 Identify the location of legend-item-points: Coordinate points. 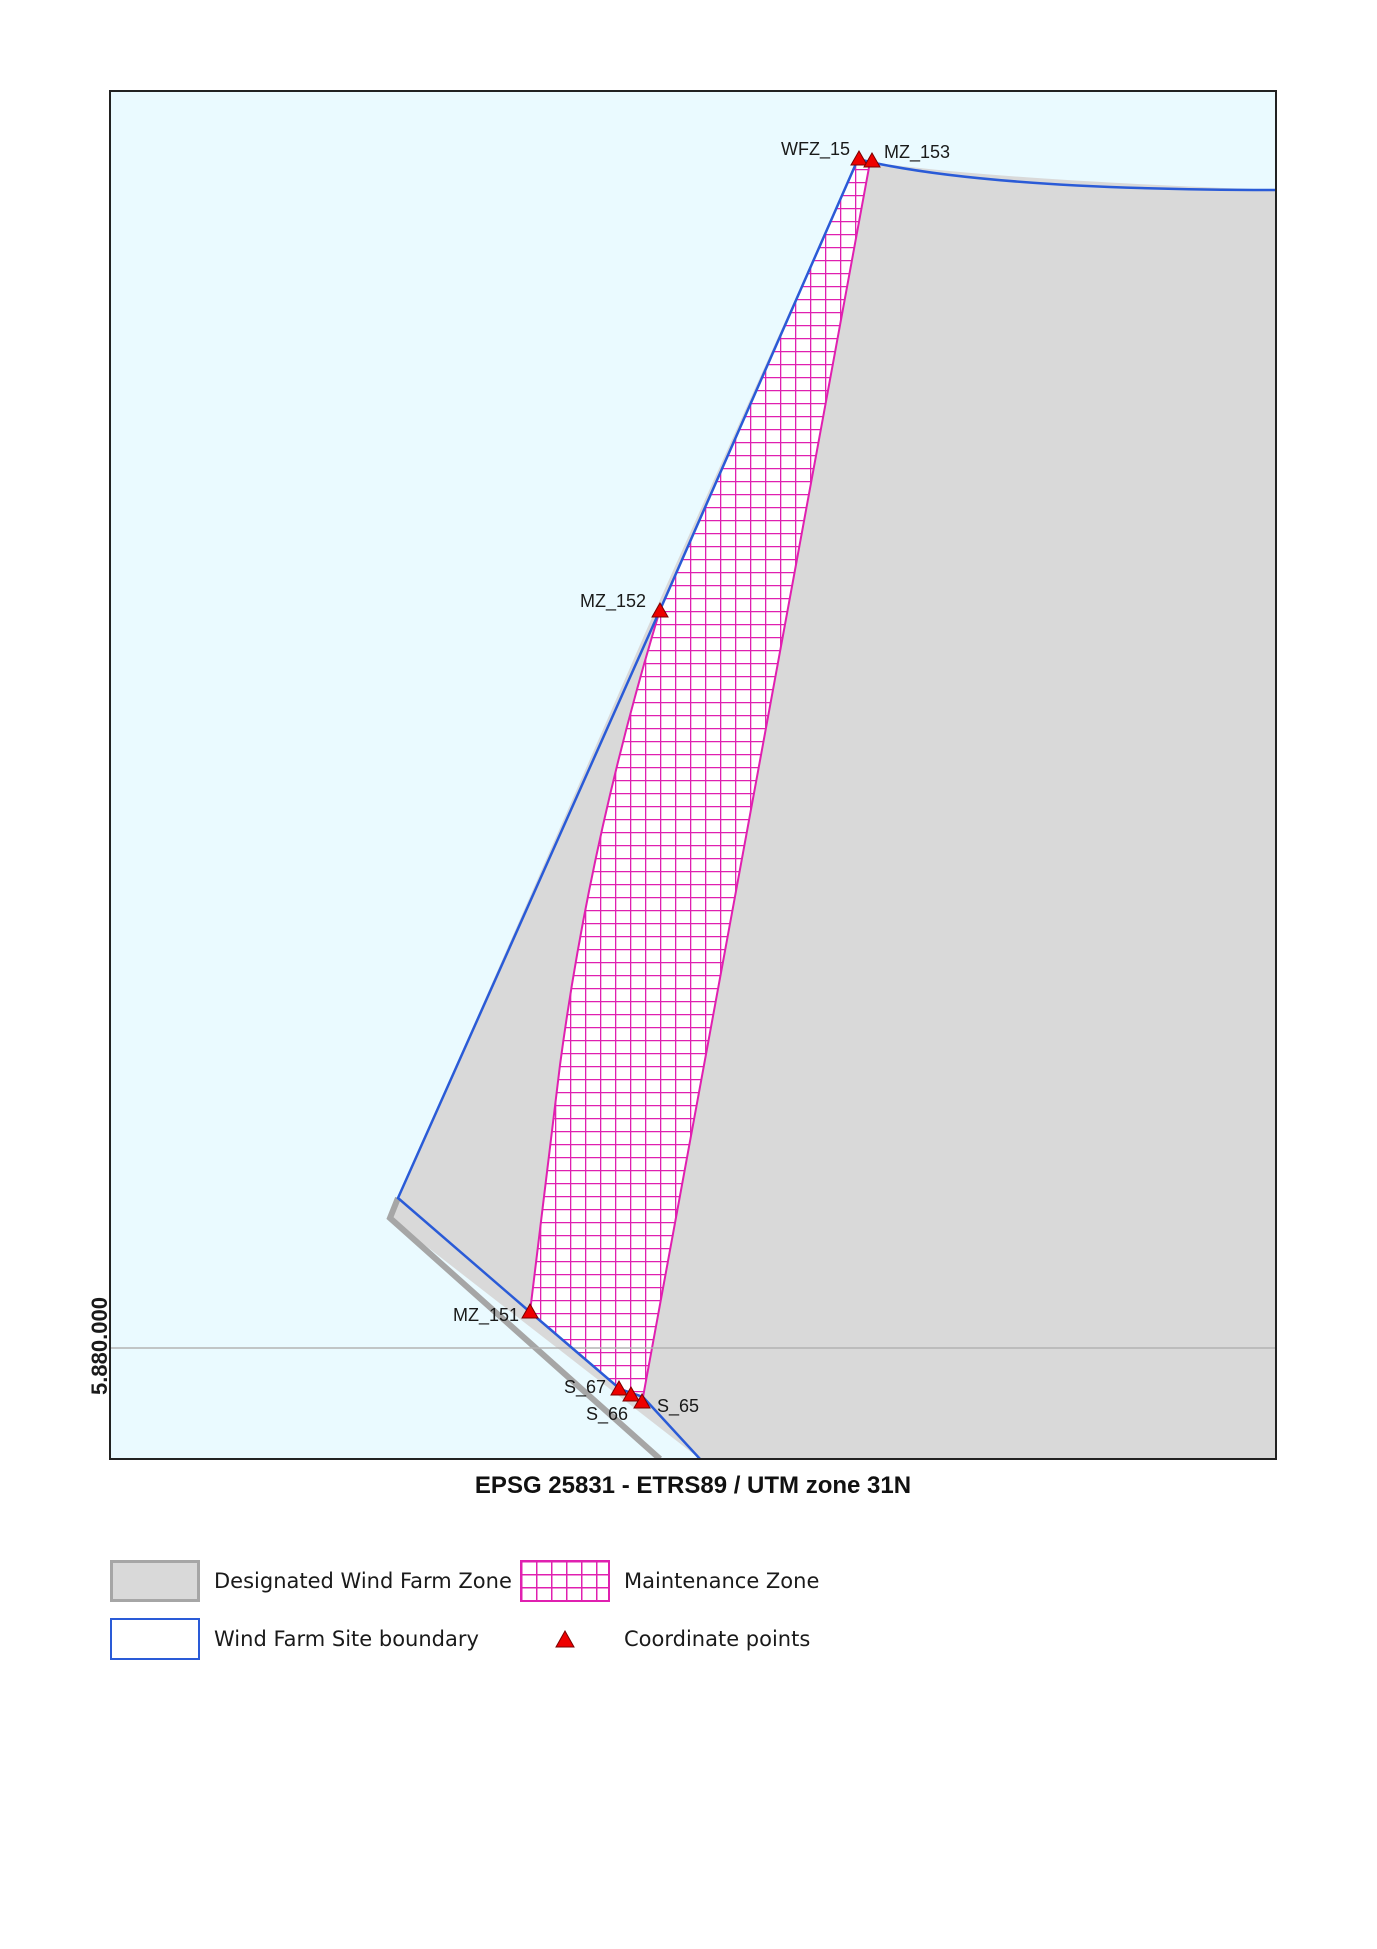
(665, 1639).